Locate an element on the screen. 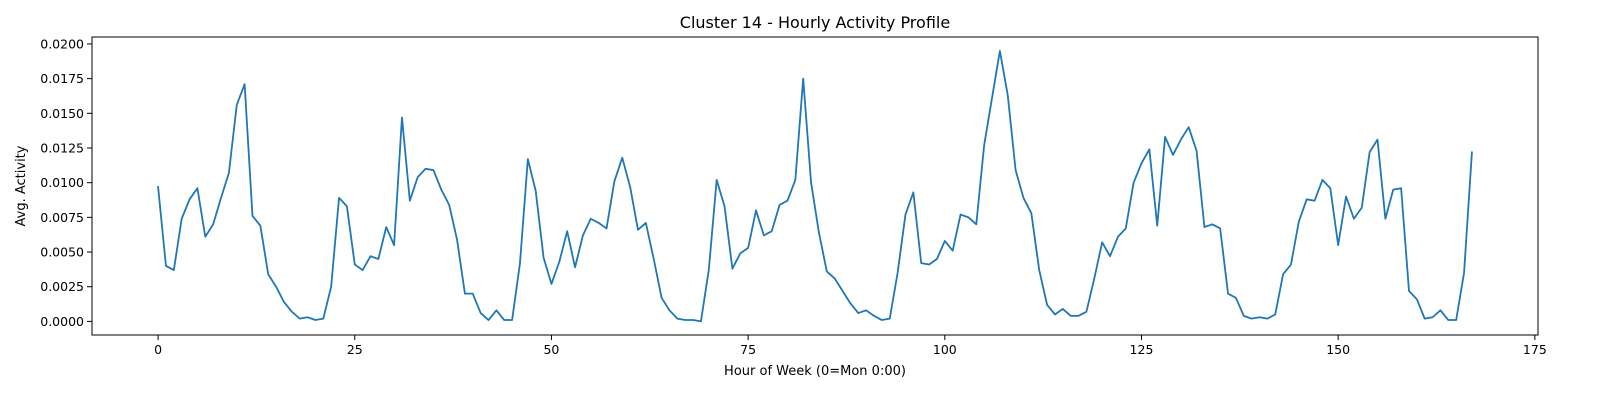  y-tick-label: 0.0200 is located at coordinates (62, 43).